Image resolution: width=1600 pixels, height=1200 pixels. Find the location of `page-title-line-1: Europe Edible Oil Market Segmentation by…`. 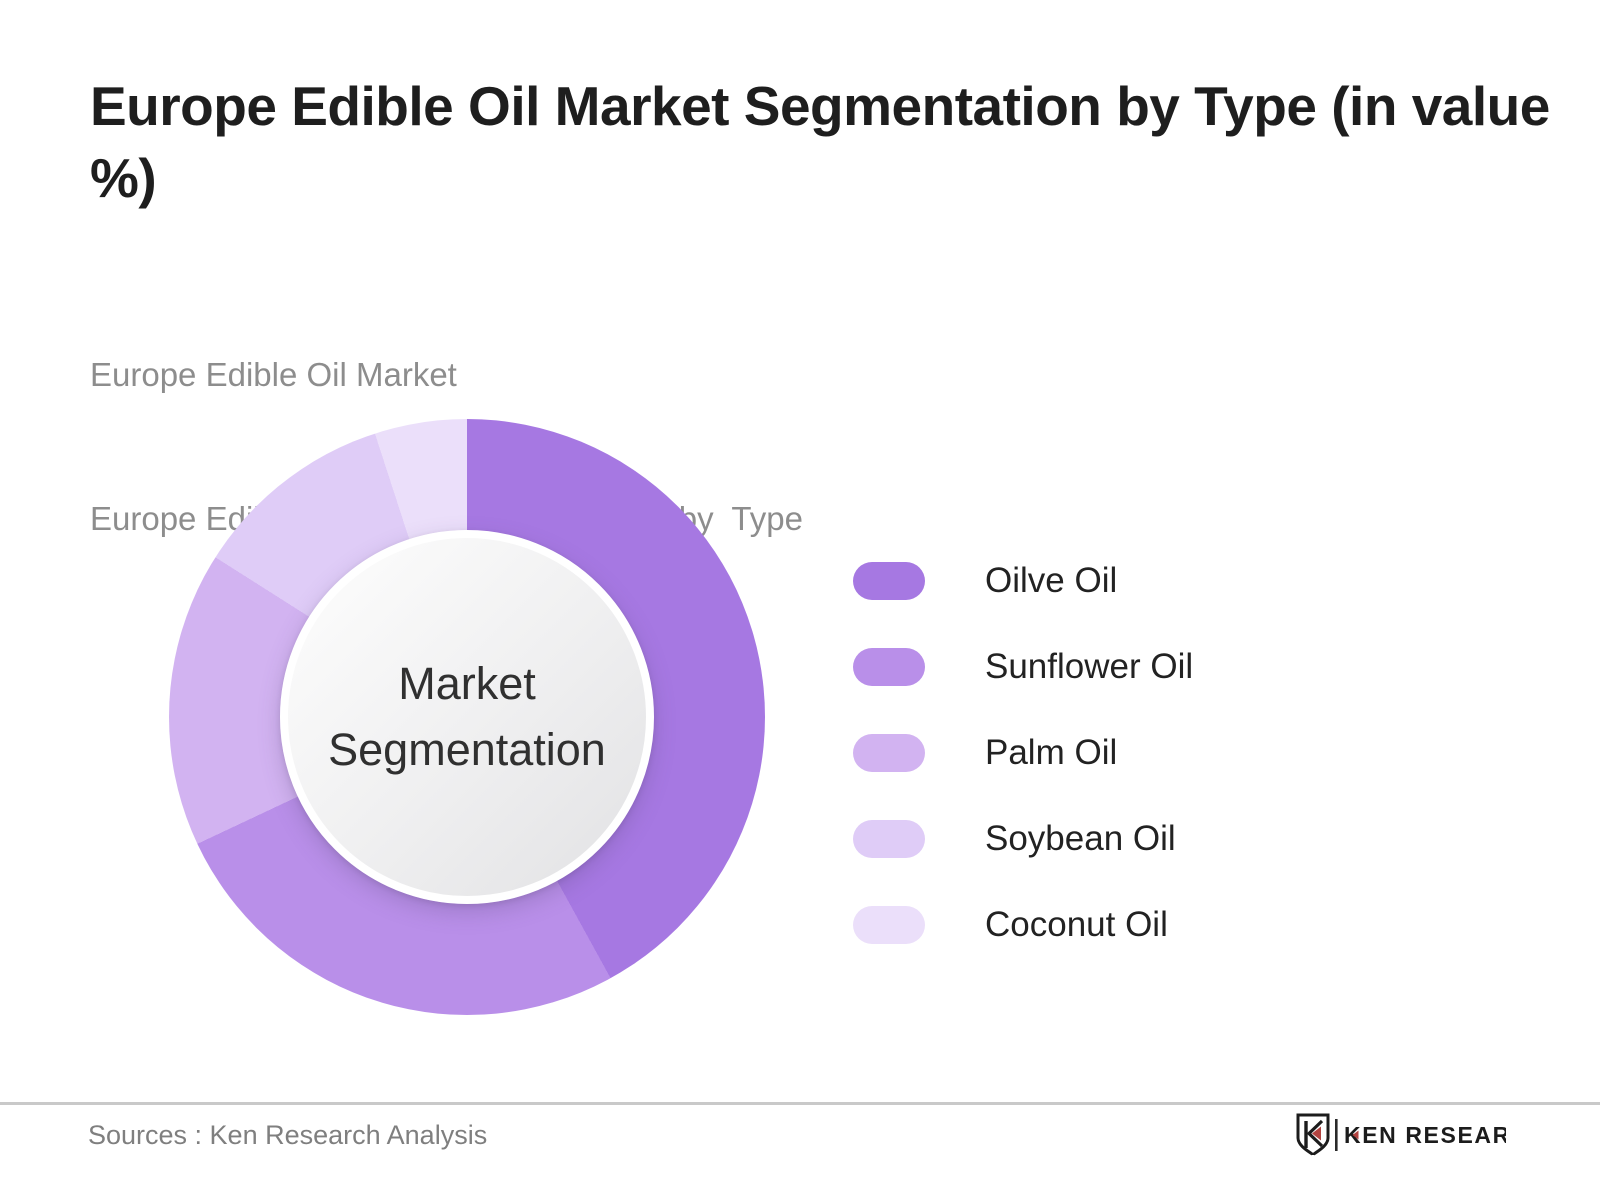

page-title-line-1: Europe Edible Oil Market Segmentation by… is located at coordinates (820, 106).